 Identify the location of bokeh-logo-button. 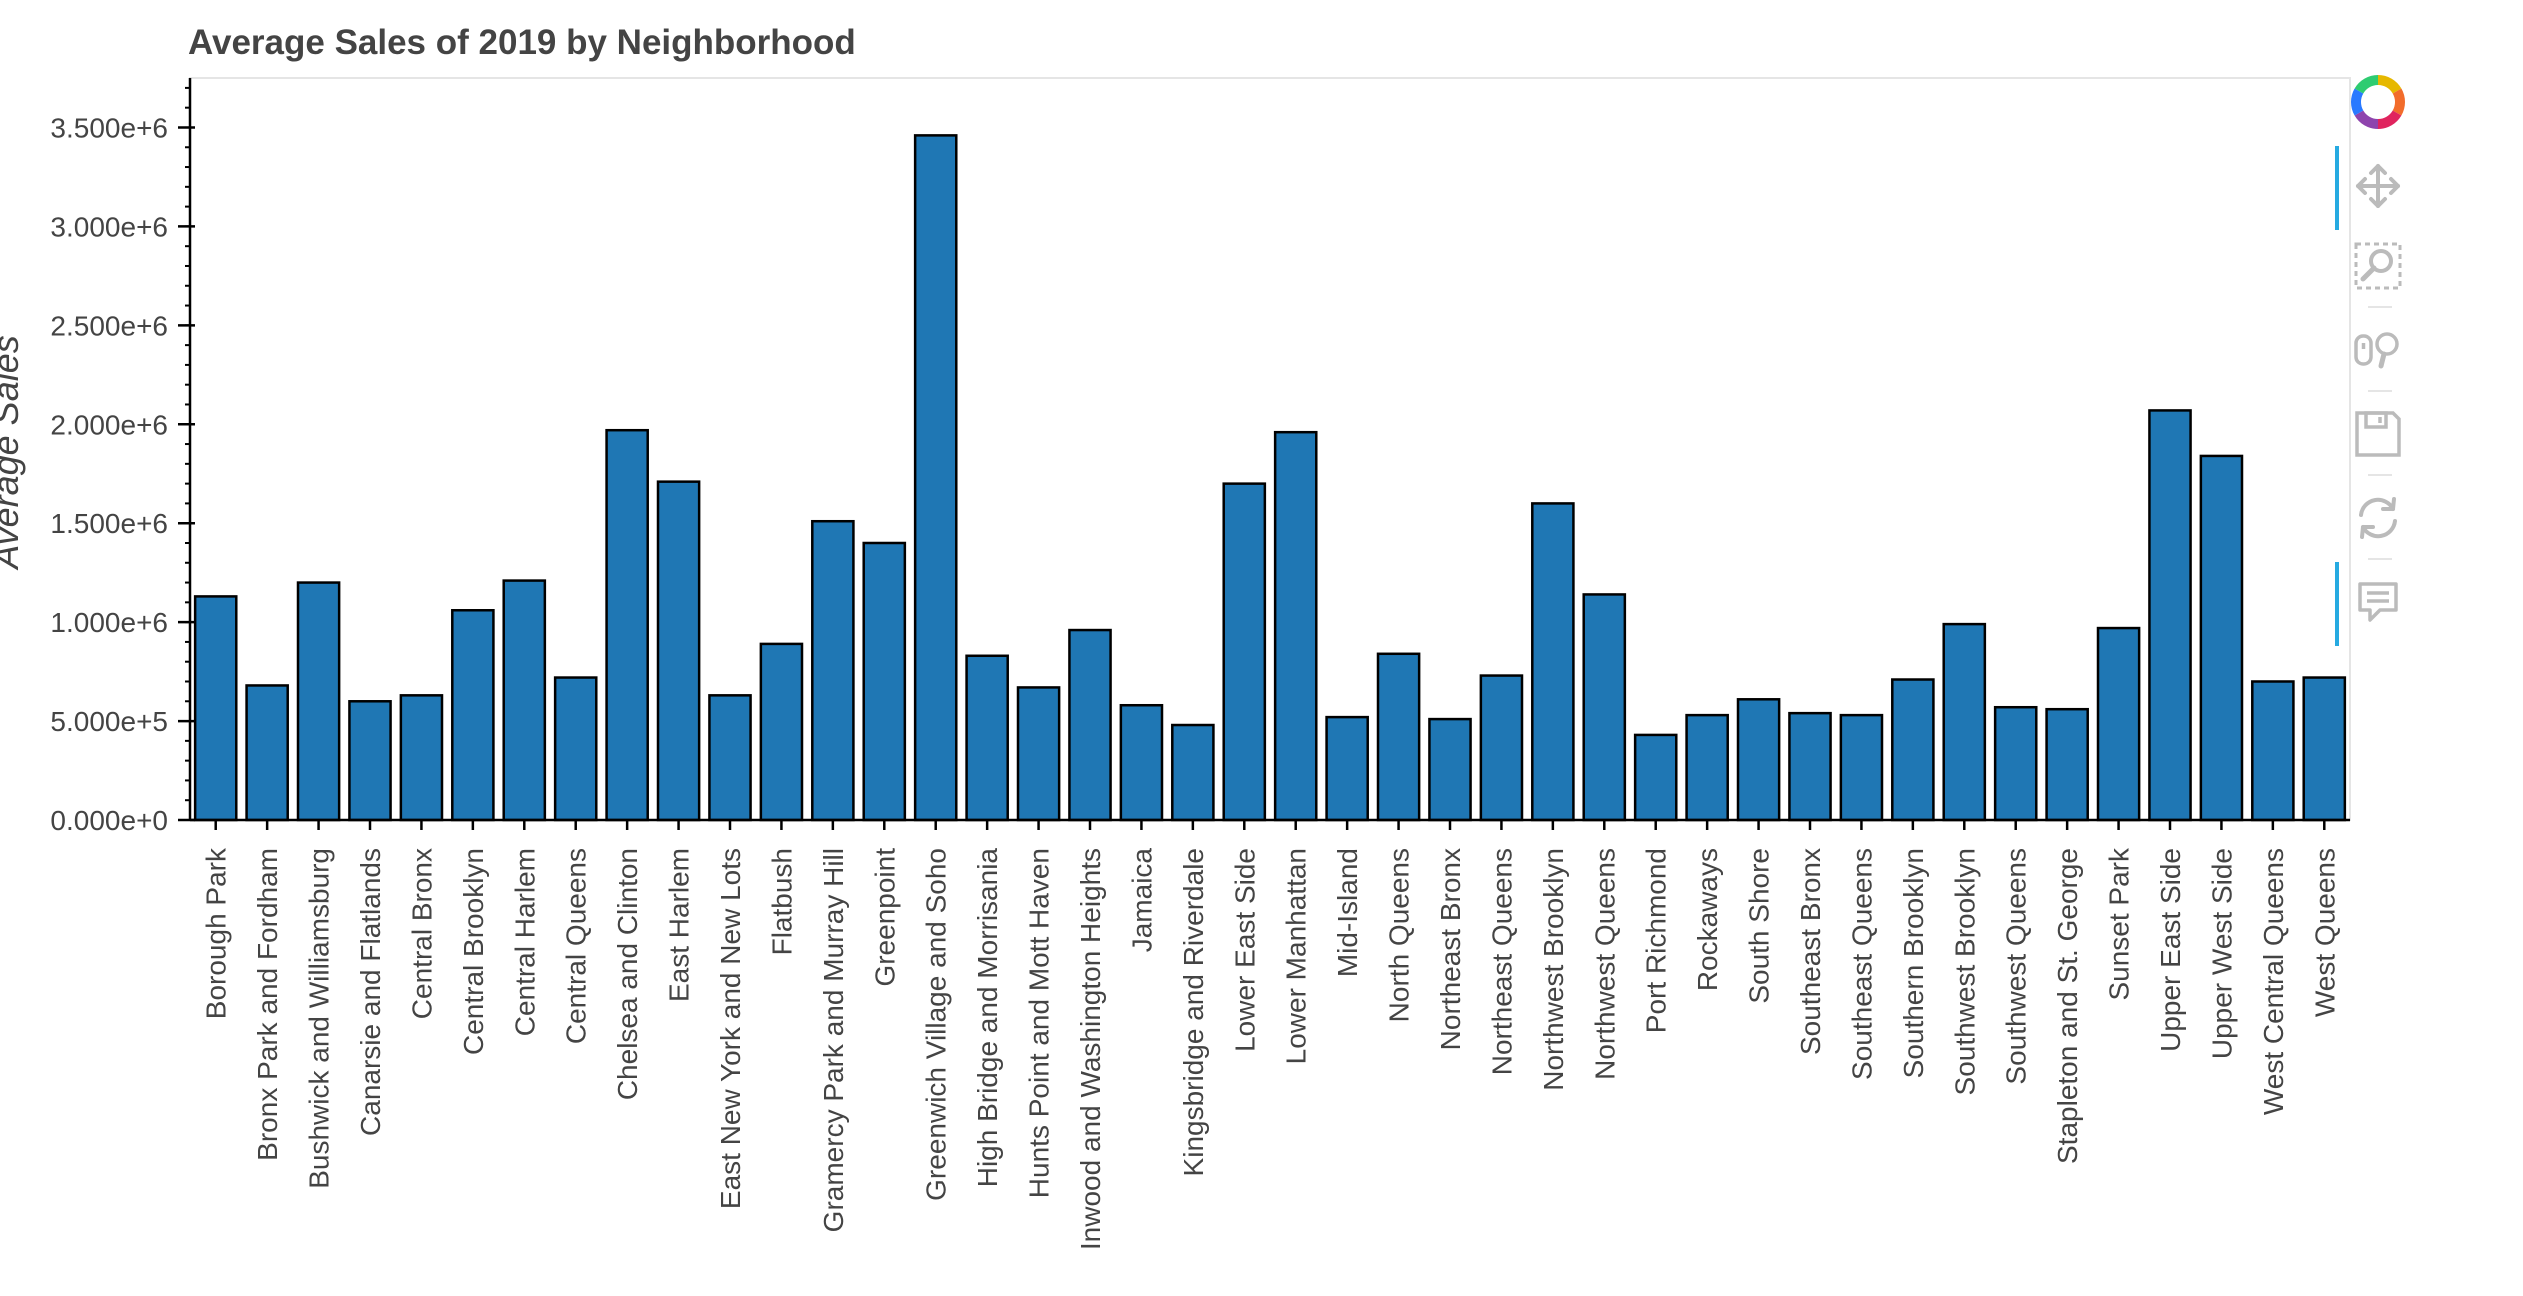
(2378, 104).